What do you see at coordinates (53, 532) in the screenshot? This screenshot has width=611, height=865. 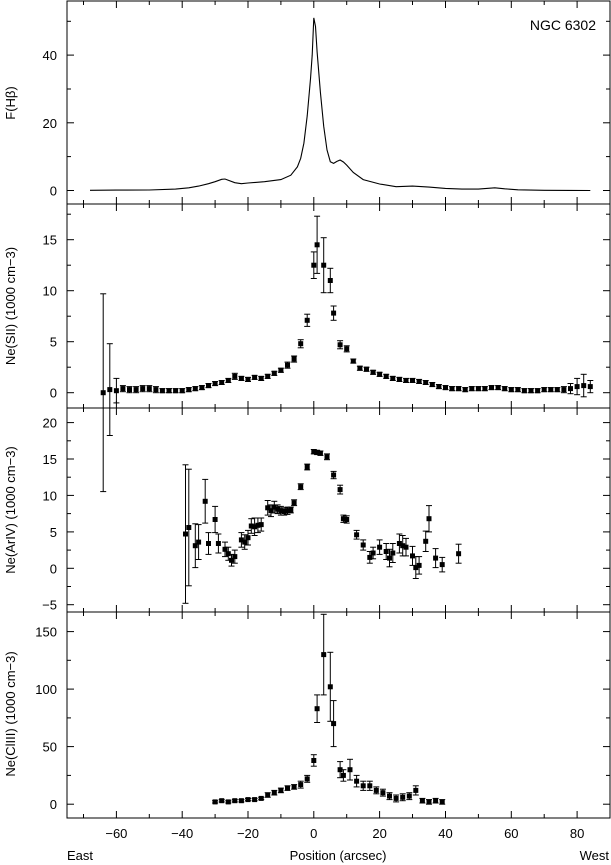 I see `y-tick-label: 5` at bounding box center [53, 532].